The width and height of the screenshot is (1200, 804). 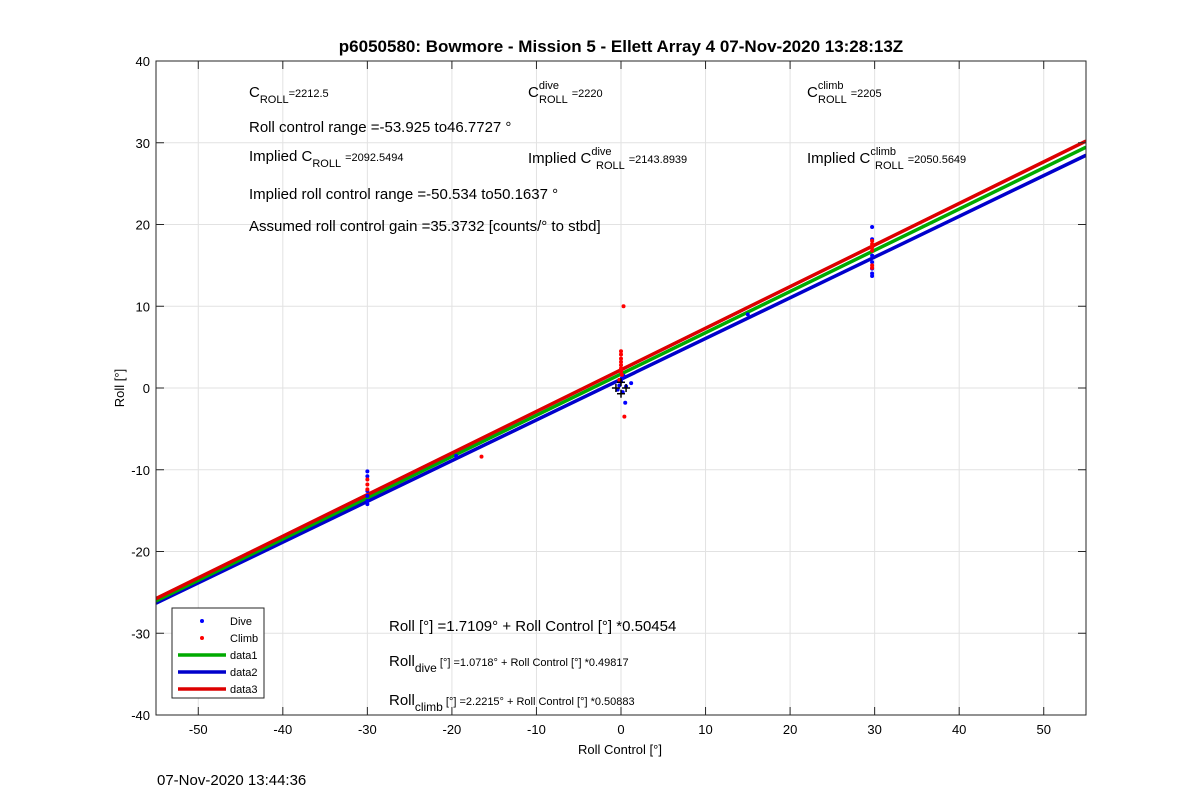 I want to click on c-roll-annotation-part: C, so click(x=254, y=92).